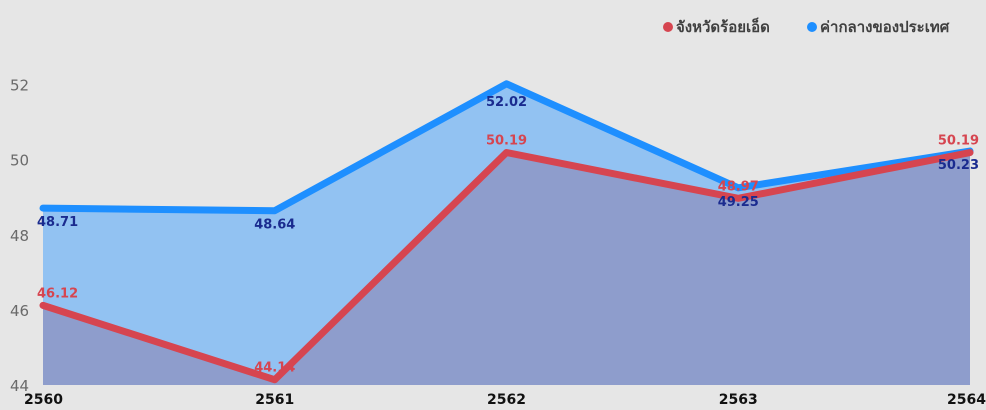 The image size is (986, 410). What do you see at coordinates (19, 311) in the screenshot?
I see `y-tick-label: 46` at bounding box center [19, 311].